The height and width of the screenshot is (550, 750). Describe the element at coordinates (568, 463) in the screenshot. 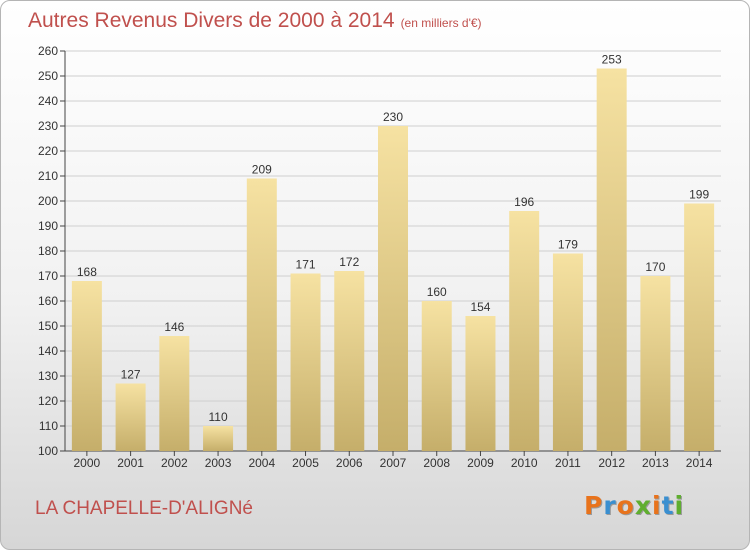

I see `x-tick-label: 2011` at that location.